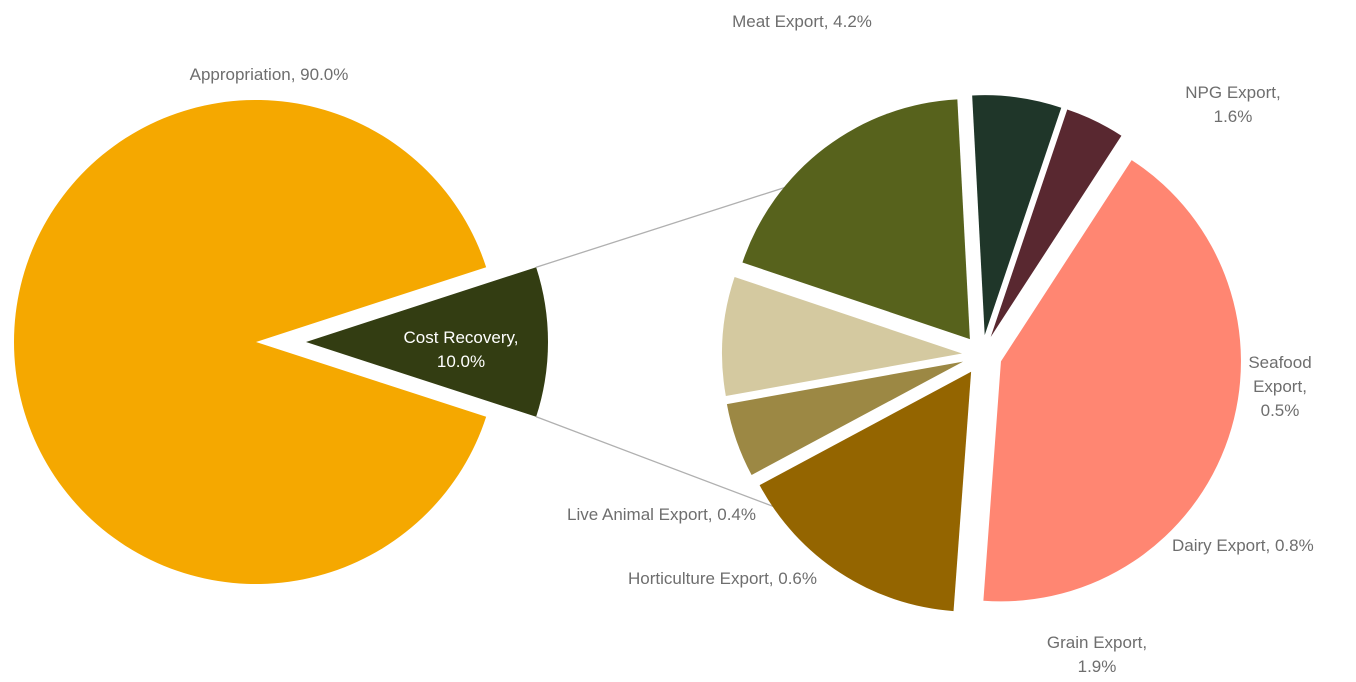  What do you see at coordinates (461, 349) in the screenshot?
I see `label-cost-recovery: Cost Recovery, 10.0%` at bounding box center [461, 349].